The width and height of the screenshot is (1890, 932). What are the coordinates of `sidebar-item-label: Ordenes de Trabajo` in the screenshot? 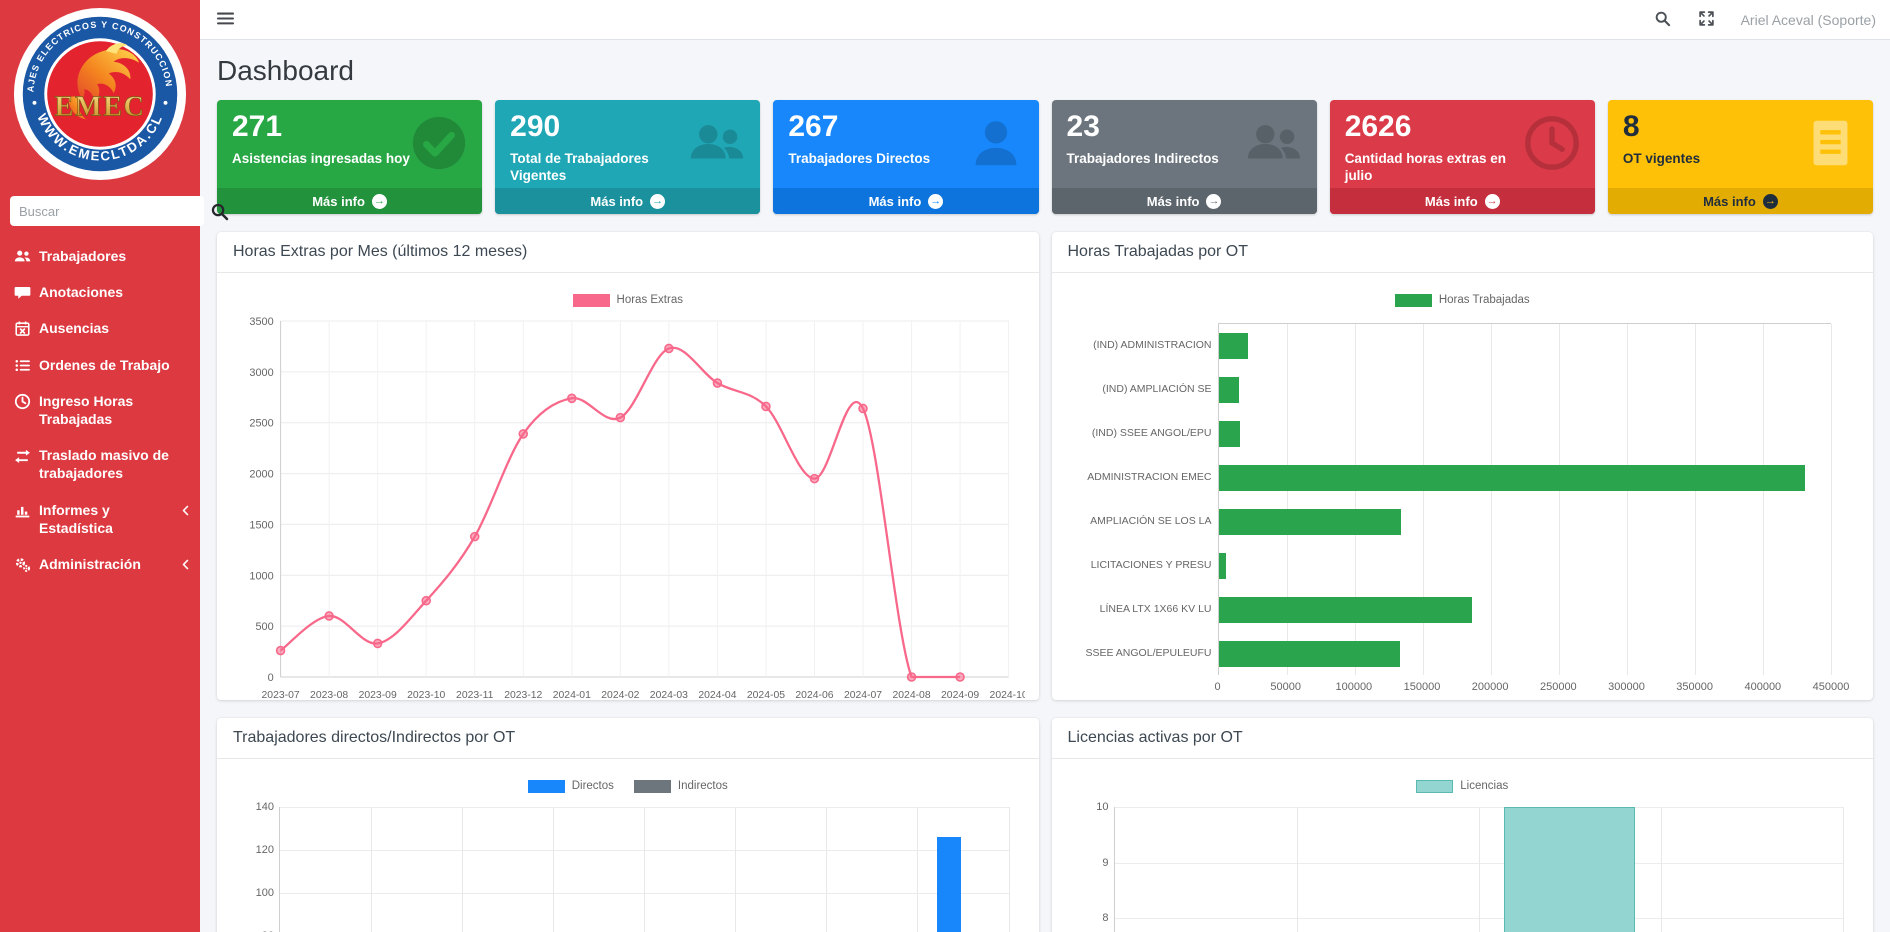 It's located at (104, 364).